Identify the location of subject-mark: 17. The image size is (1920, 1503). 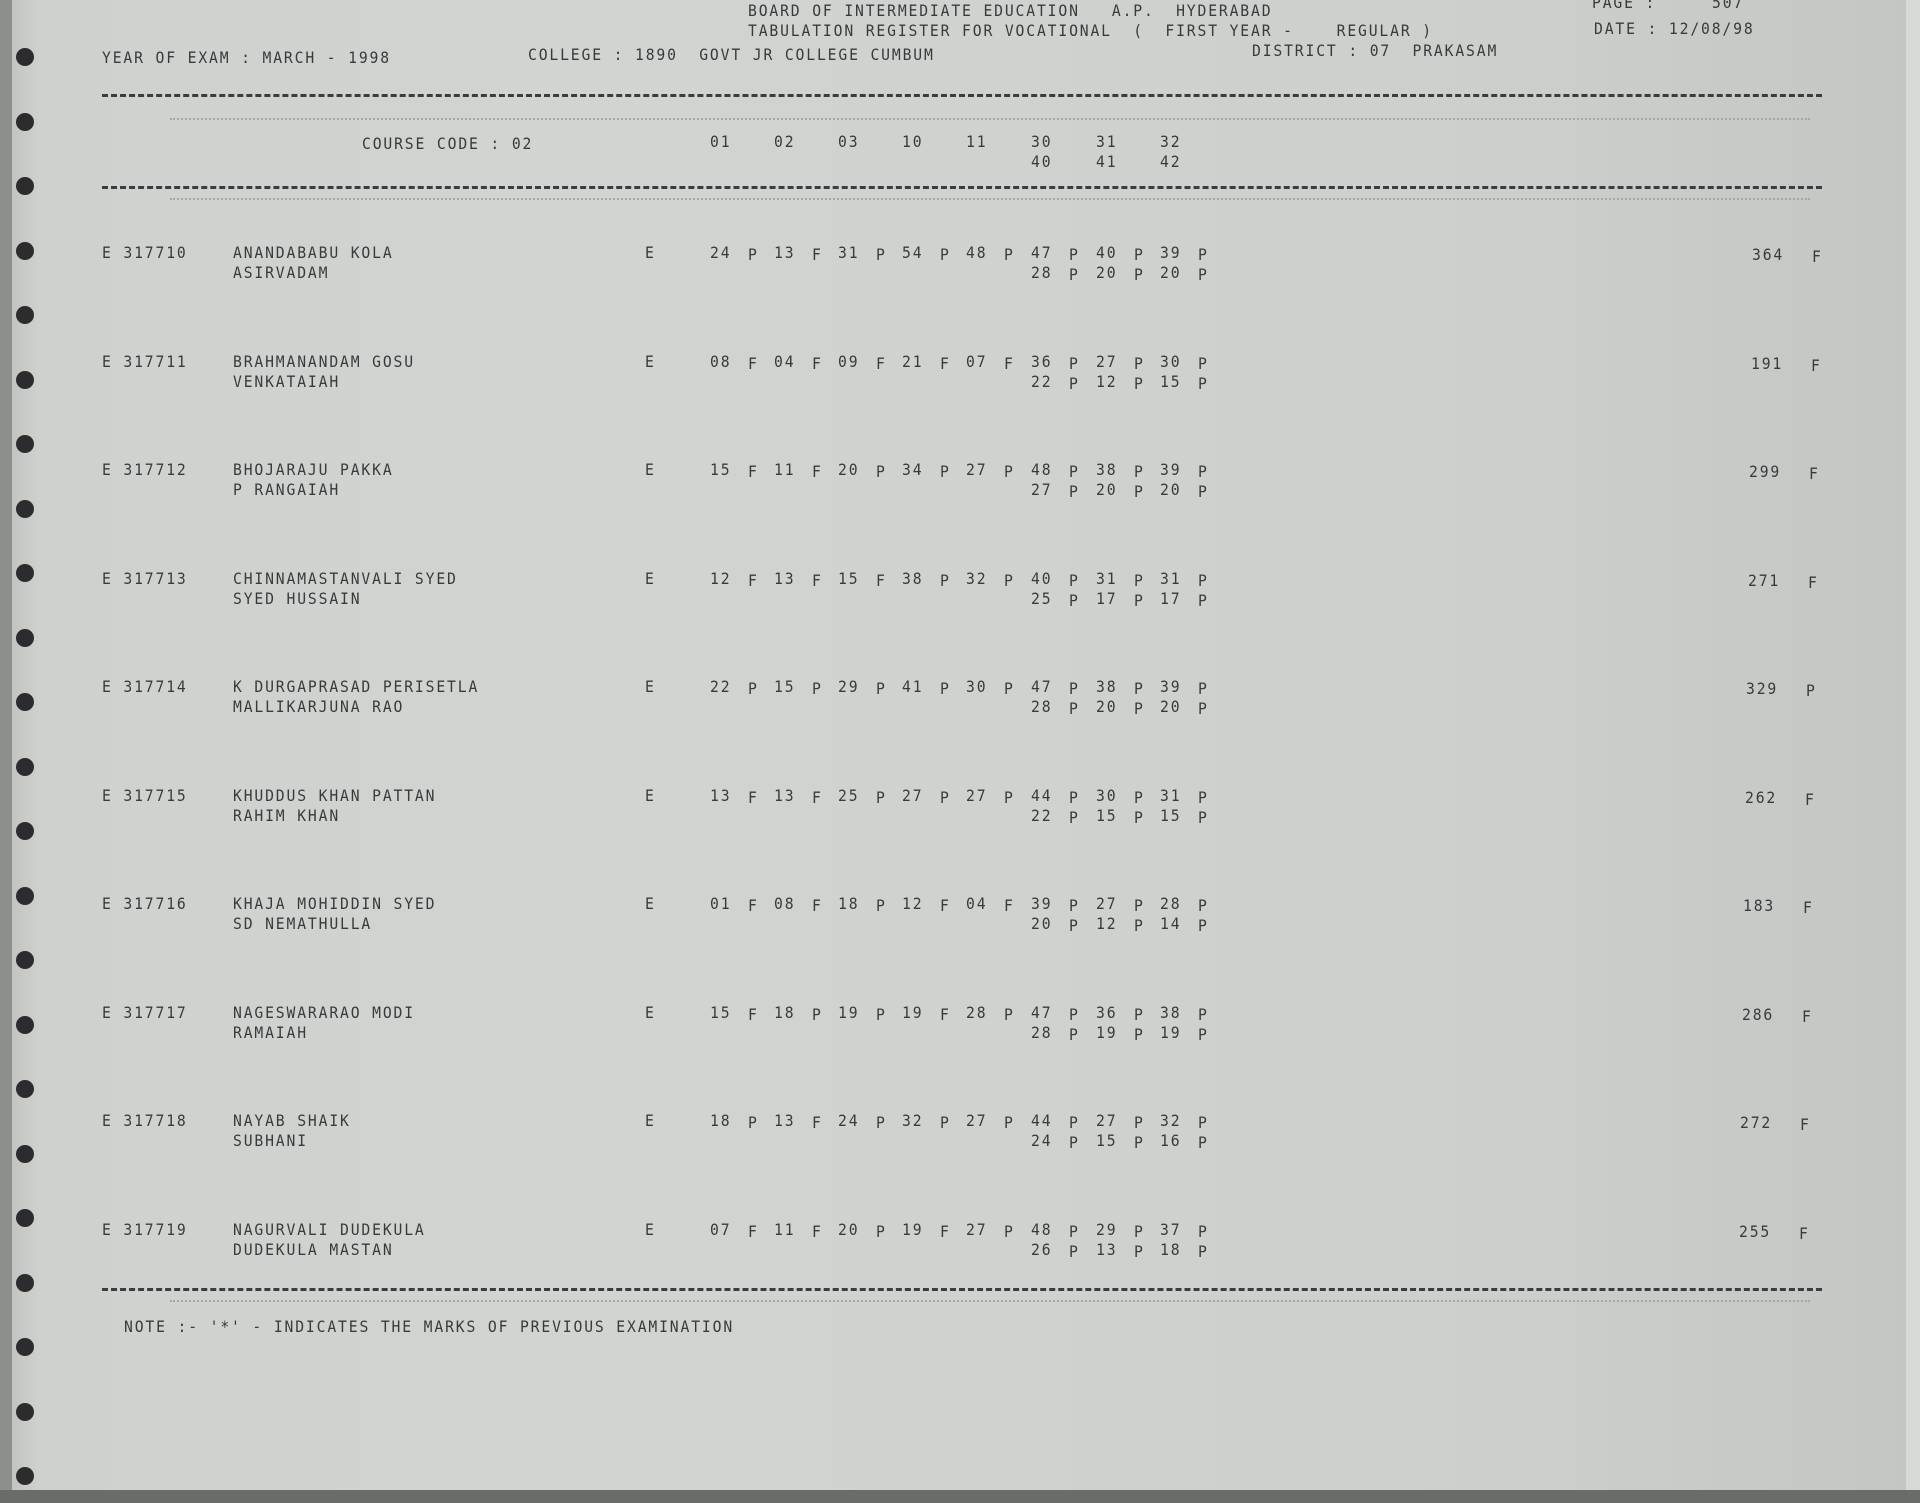
(1171, 598).